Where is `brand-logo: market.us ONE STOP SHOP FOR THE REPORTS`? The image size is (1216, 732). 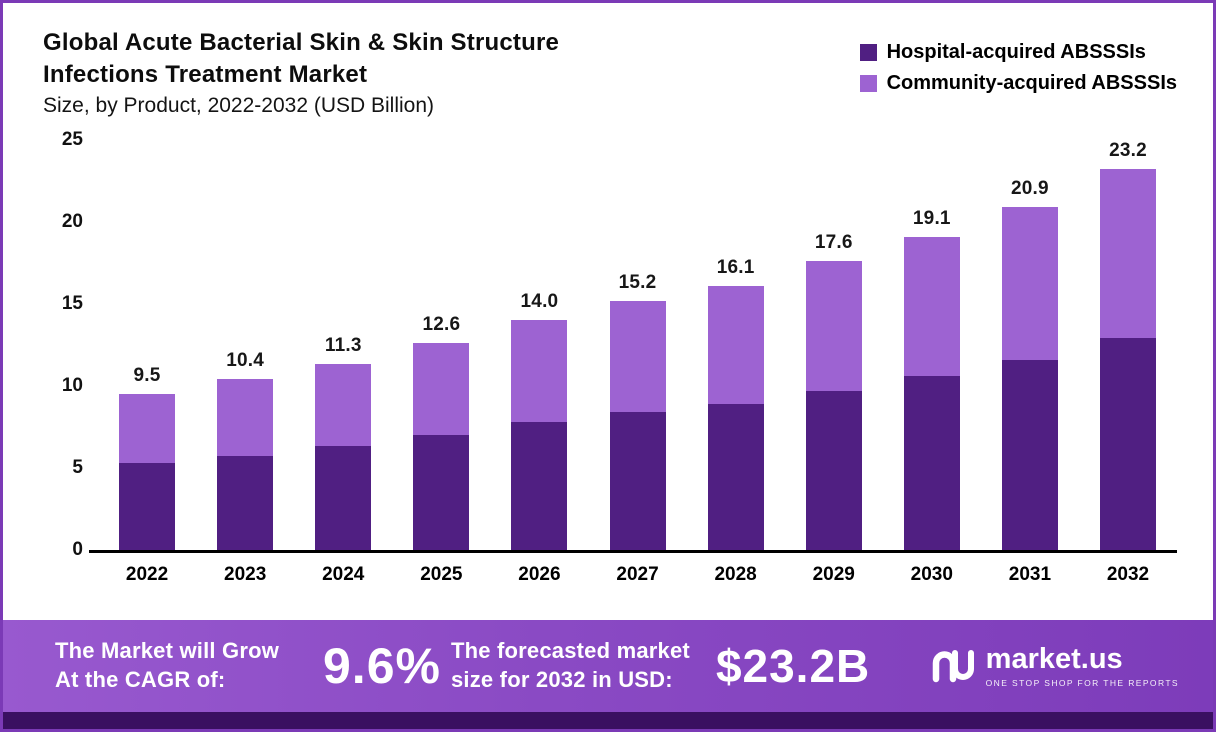 brand-logo: market.us ONE STOP SHOP FOR THE REPORTS is located at coordinates (1054, 665).